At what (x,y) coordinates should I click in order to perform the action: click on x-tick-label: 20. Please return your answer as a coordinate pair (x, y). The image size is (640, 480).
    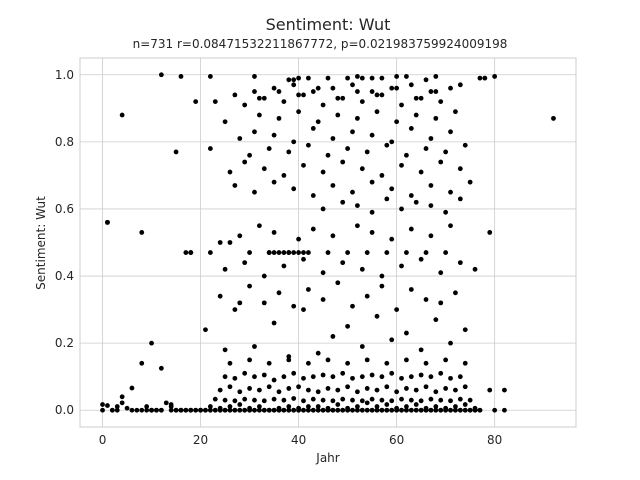
    Looking at the image, I should click on (200, 440).